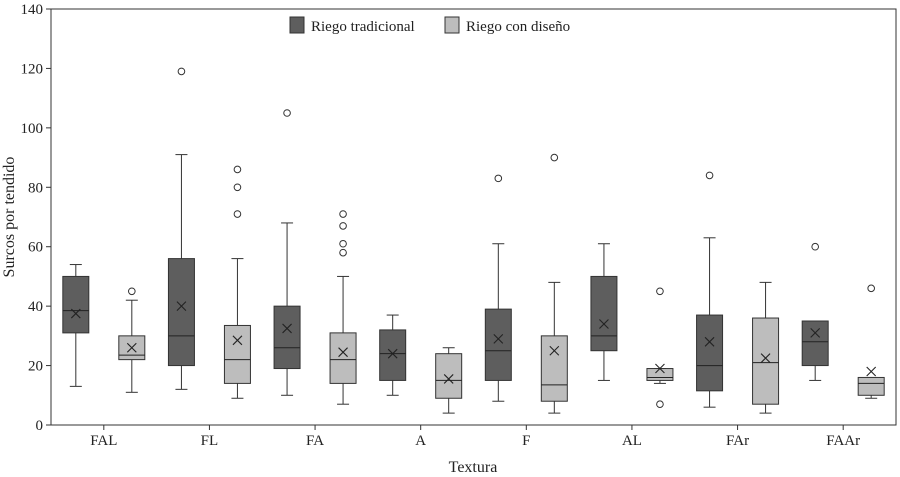 This screenshot has width=900, height=477. What do you see at coordinates (843, 441) in the screenshot?
I see `x-tick-label: FAAr` at bounding box center [843, 441].